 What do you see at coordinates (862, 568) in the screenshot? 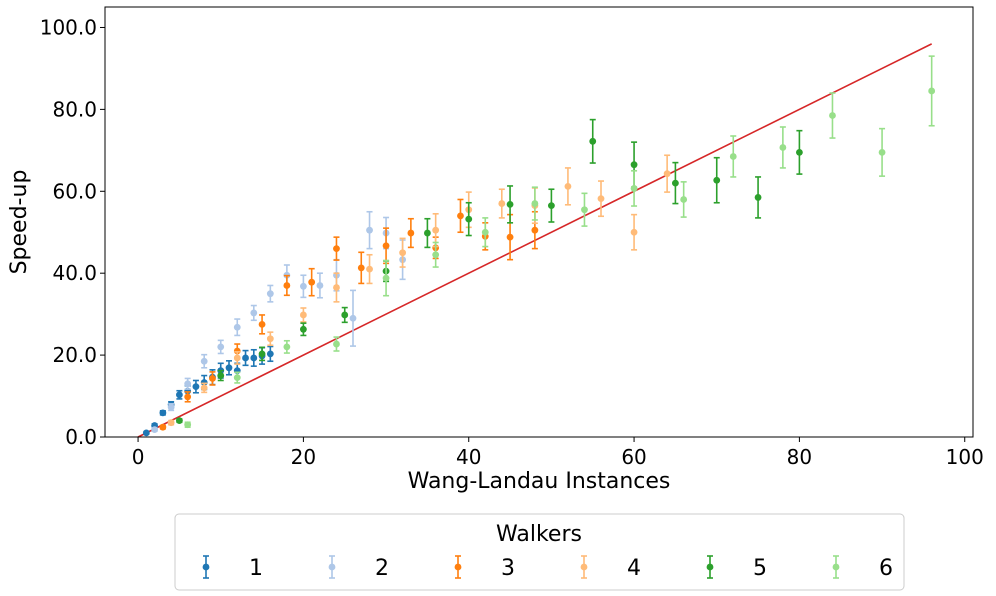
I see `legend-item-6: 6` at bounding box center [862, 568].